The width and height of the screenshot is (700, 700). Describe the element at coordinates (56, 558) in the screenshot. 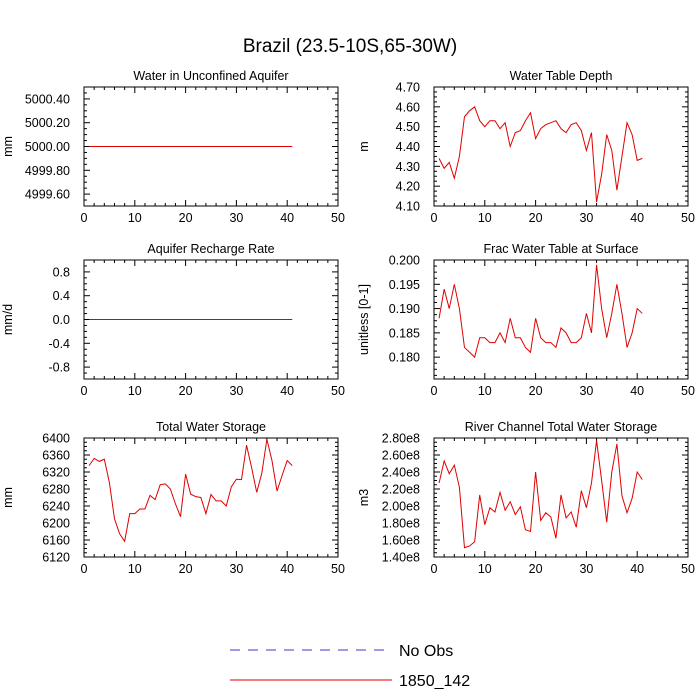

I see `panel-5-ytick-label: 6120` at that location.